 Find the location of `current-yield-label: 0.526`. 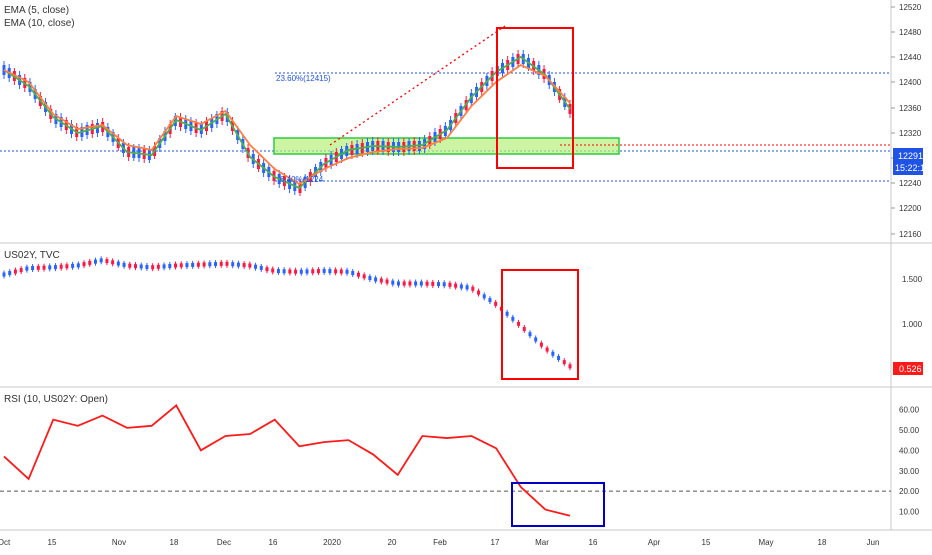

current-yield-label: 0.526 is located at coordinates (910, 369).